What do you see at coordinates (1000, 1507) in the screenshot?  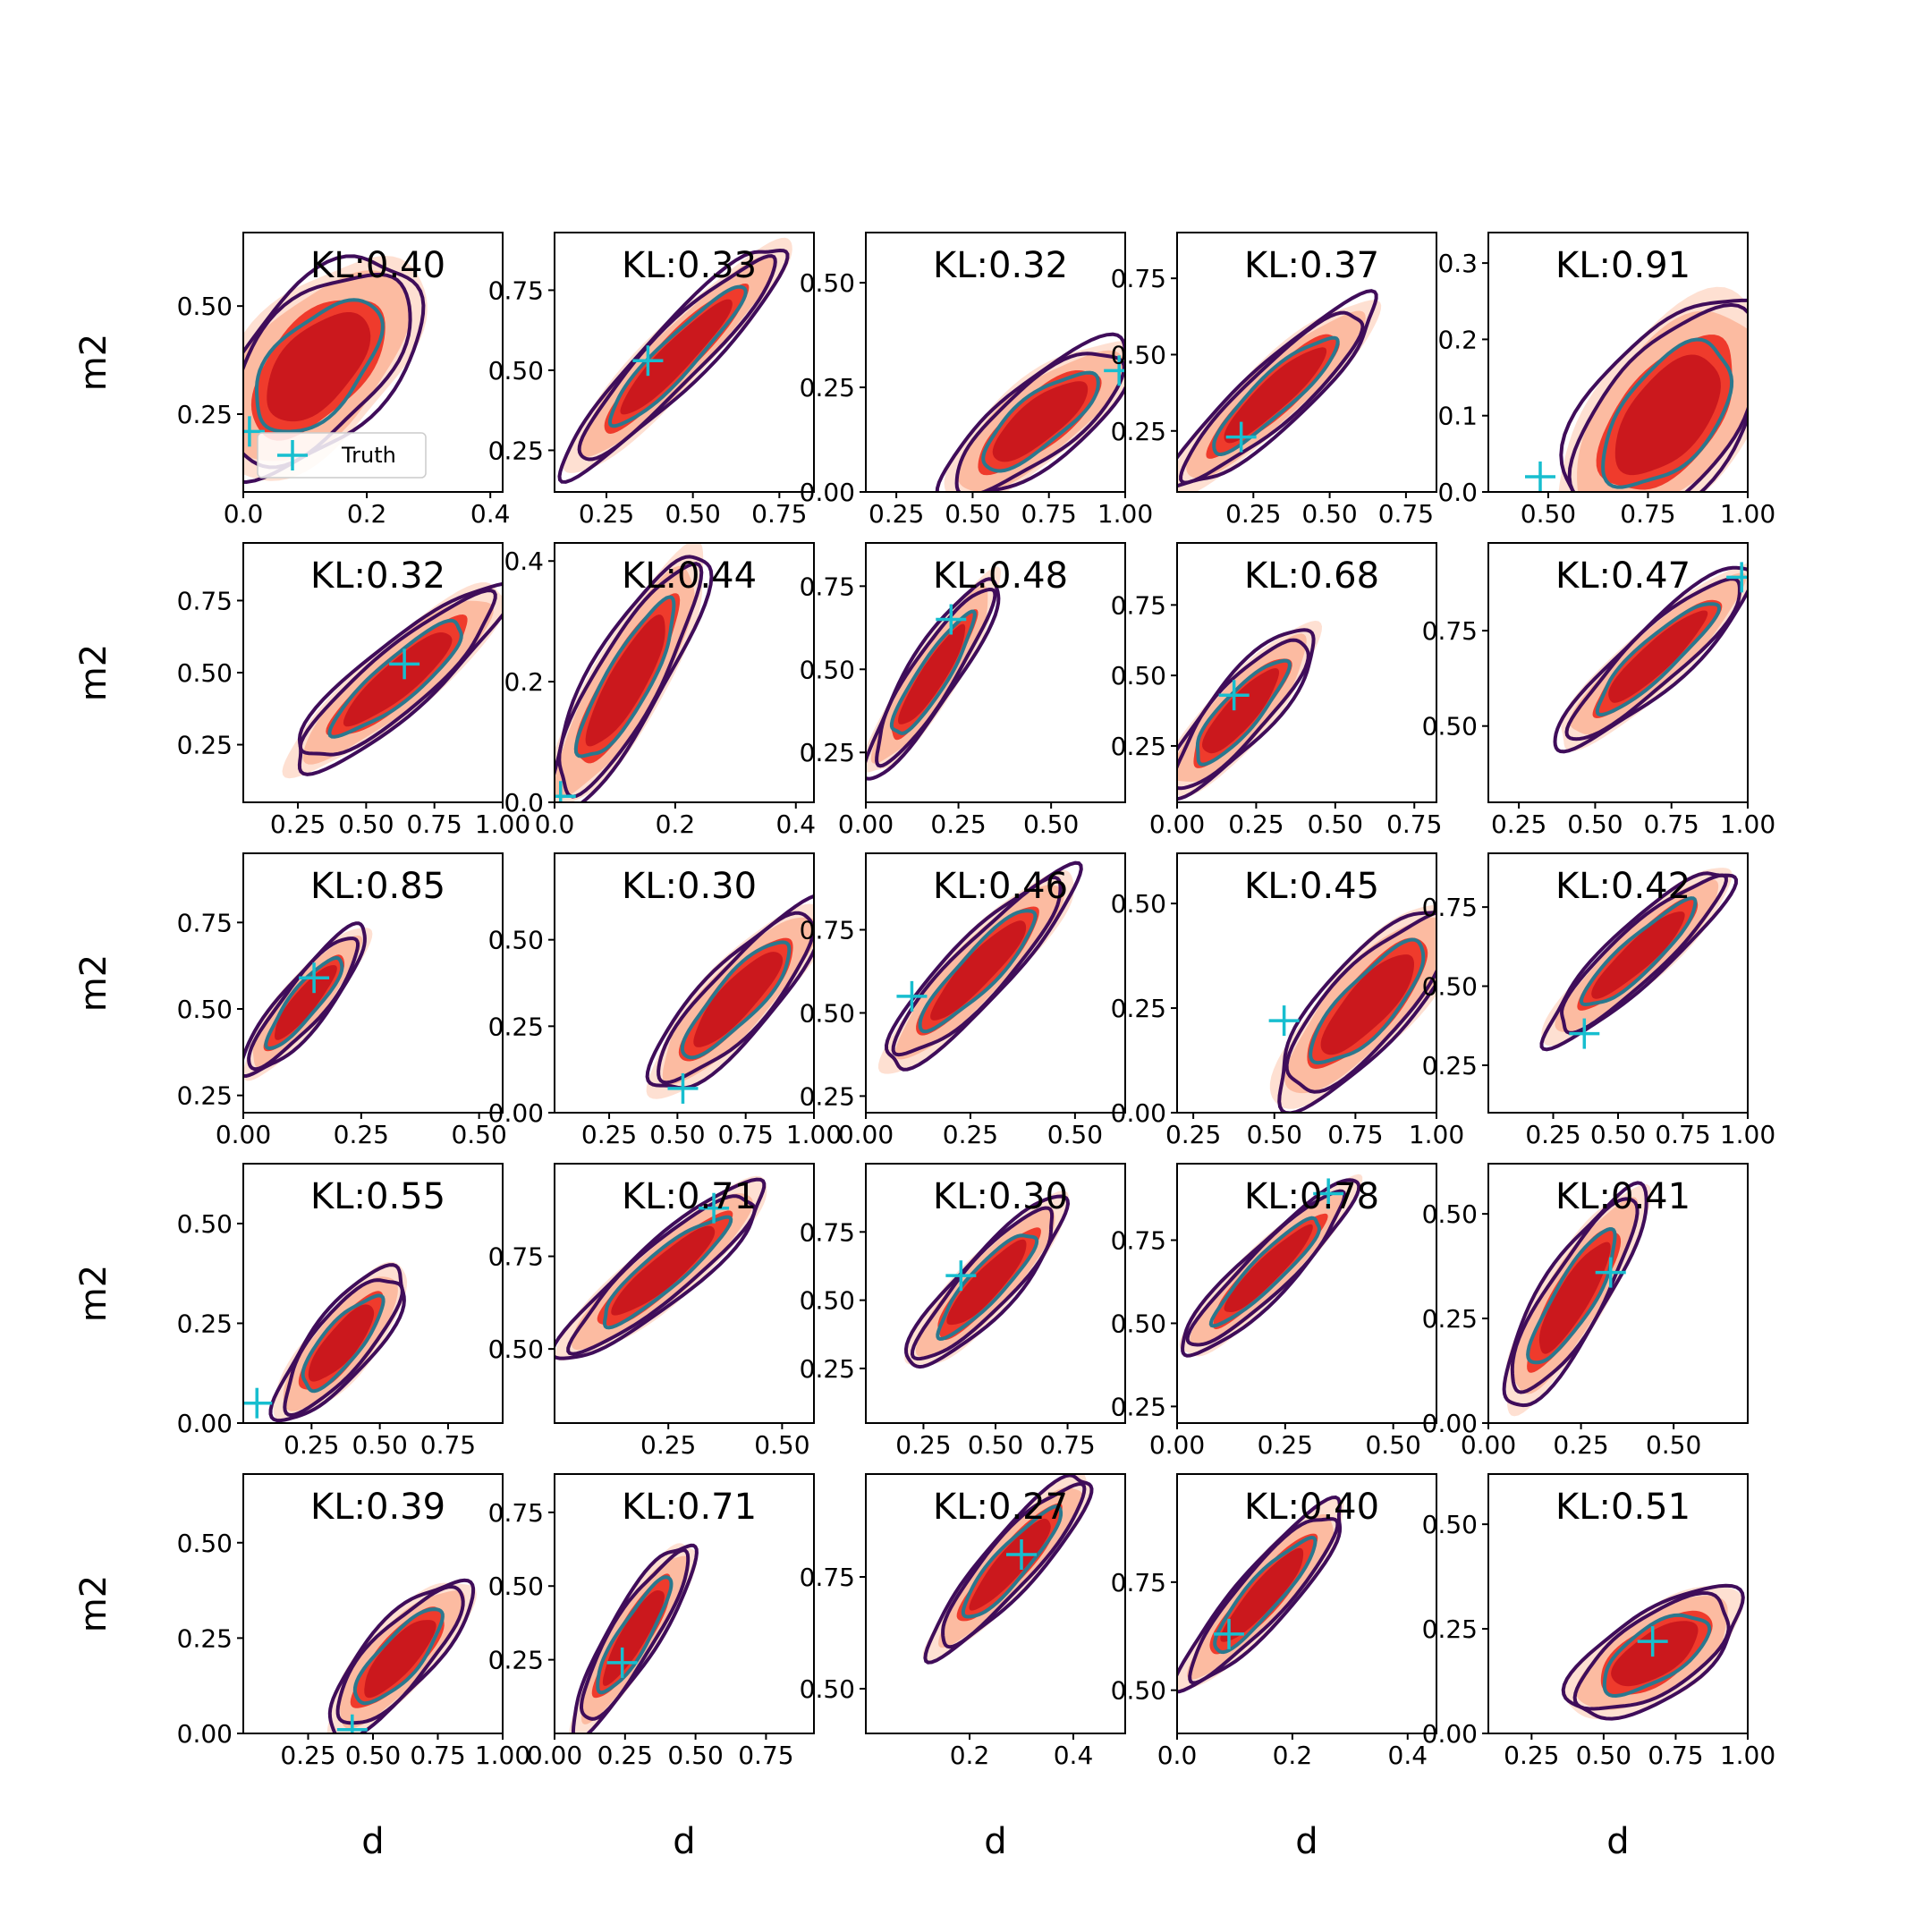 I see `kl-title: KL:0.27` at bounding box center [1000, 1507].